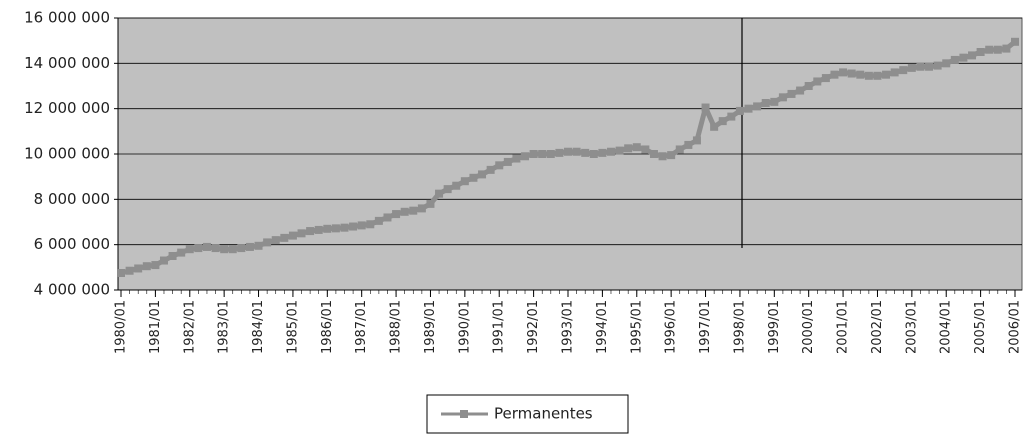 This screenshot has height=436, width=1032. I want to click on x-tick-label: 2005/01, so click(980, 327).